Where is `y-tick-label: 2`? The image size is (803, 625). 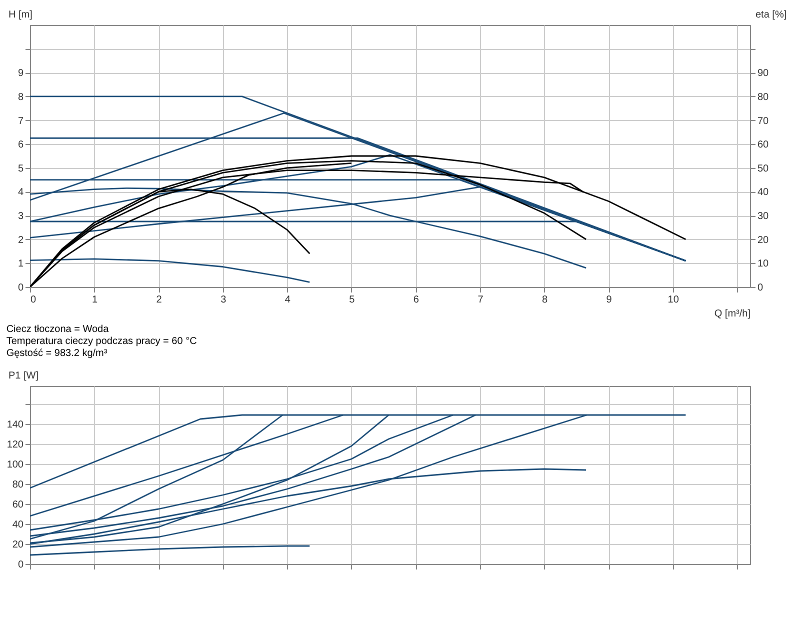 y-tick-label: 2 is located at coordinates (21, 240).